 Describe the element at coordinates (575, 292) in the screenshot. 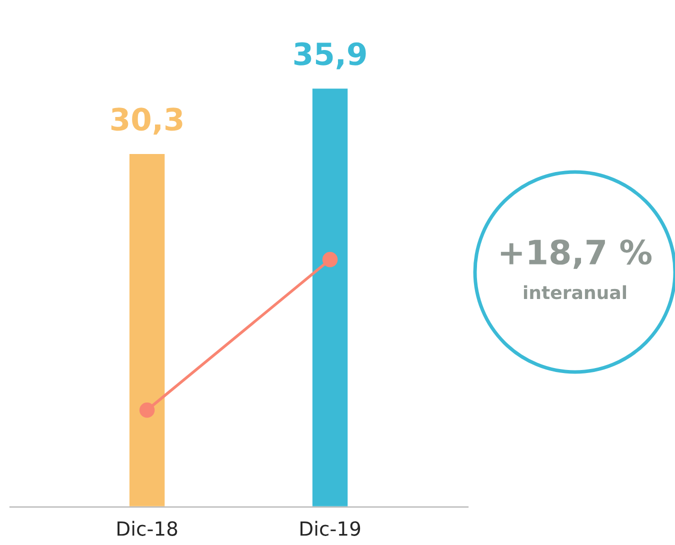

I see `text: interanual` at that location.